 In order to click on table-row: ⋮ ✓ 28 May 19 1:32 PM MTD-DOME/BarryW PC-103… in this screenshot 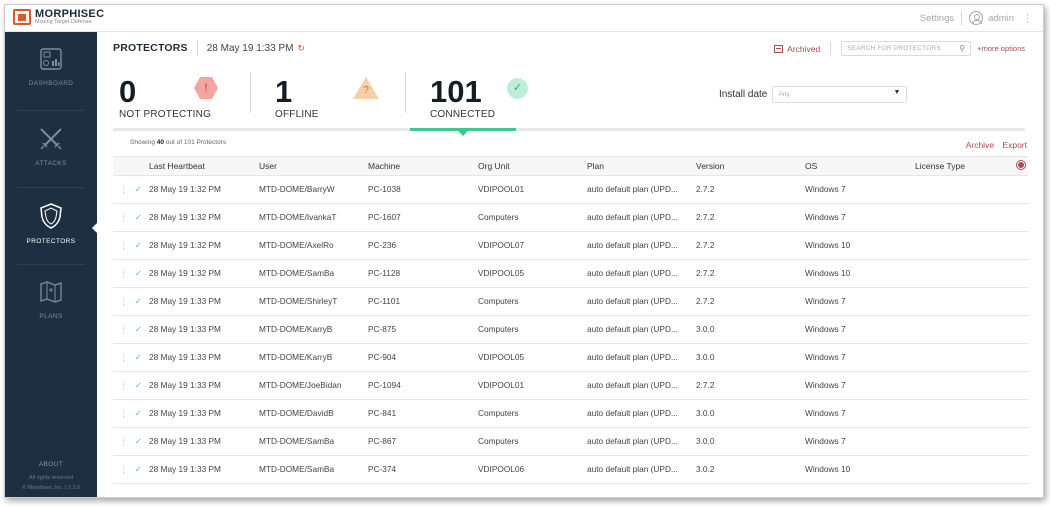, I will do `click(570, 190)`.